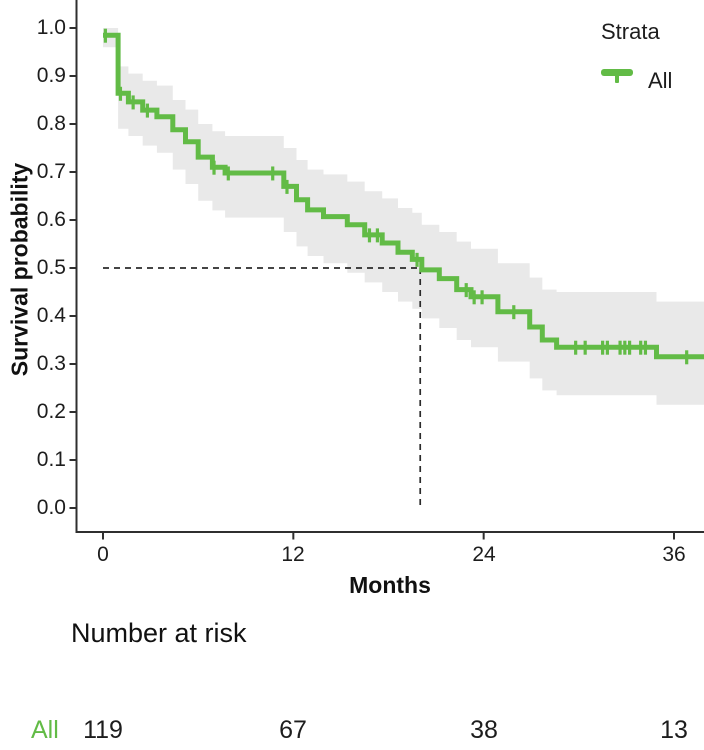  I want to click on y-tick-label: 0.4, so click(51, 315).